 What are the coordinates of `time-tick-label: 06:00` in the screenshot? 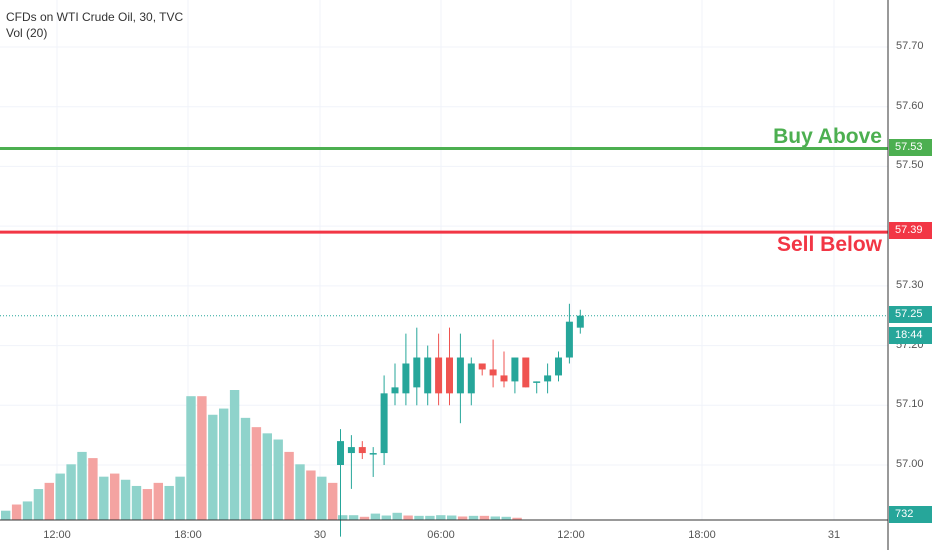 It's located at (441, 535).